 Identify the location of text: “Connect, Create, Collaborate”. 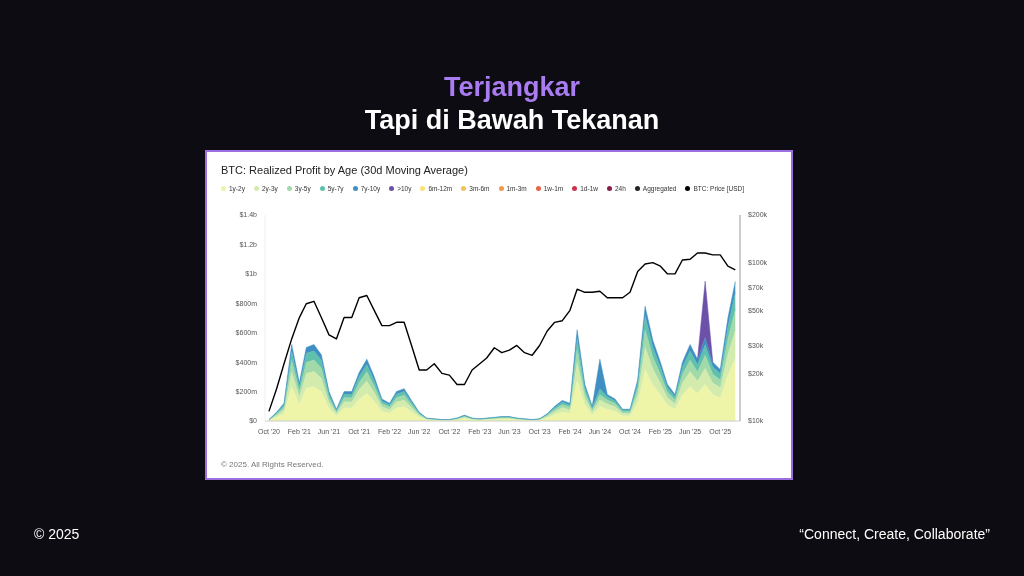
(894, 534).